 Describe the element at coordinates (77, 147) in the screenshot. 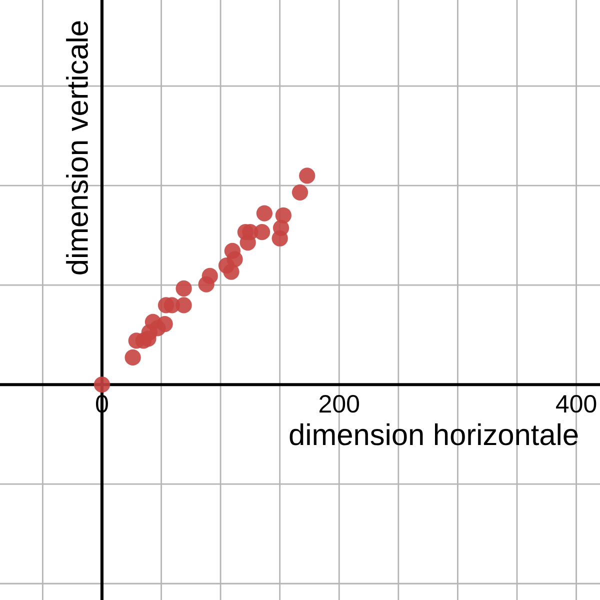

I see `y-axis-title: dimension verticale` at that location.